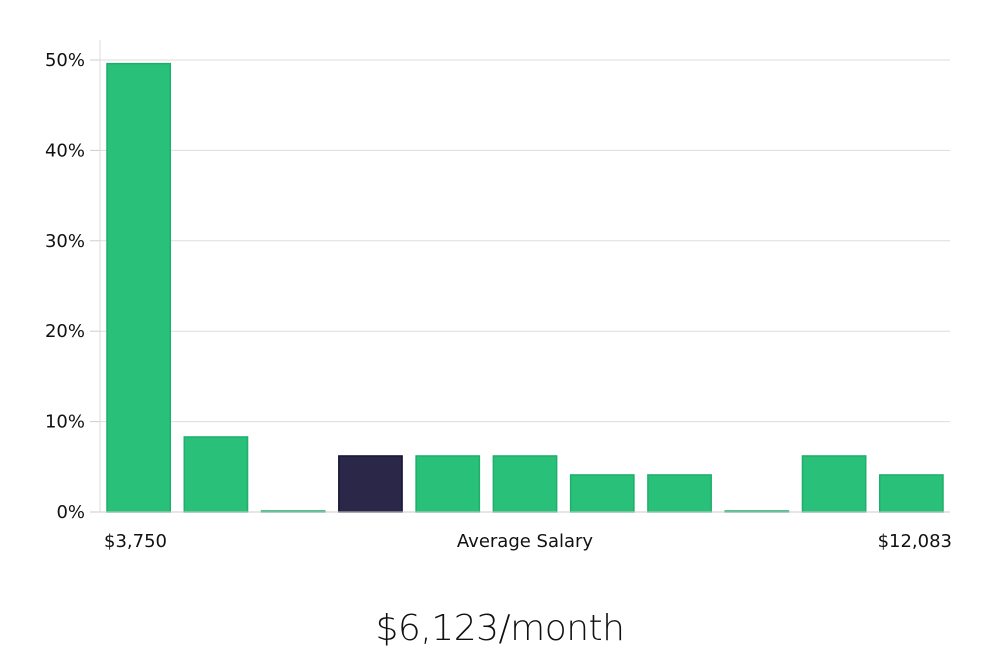 The image size is (1000, 660). I want to click on y-tick-label: 50%, so click(65, 60).